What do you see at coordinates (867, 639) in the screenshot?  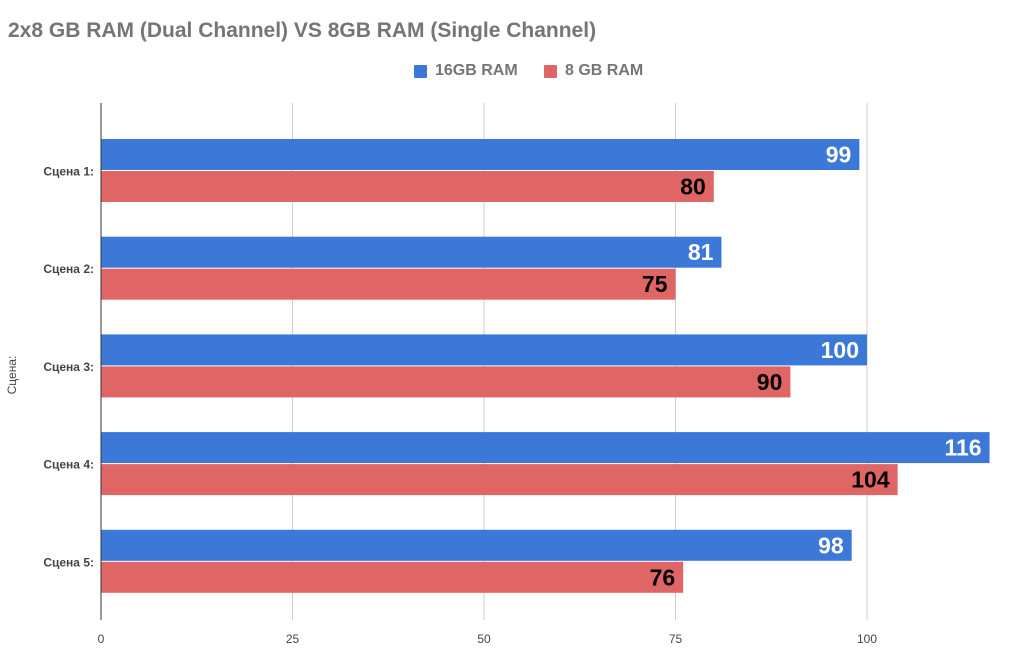 I see `x-tick-label: 100` at bounding box center [867, 639].